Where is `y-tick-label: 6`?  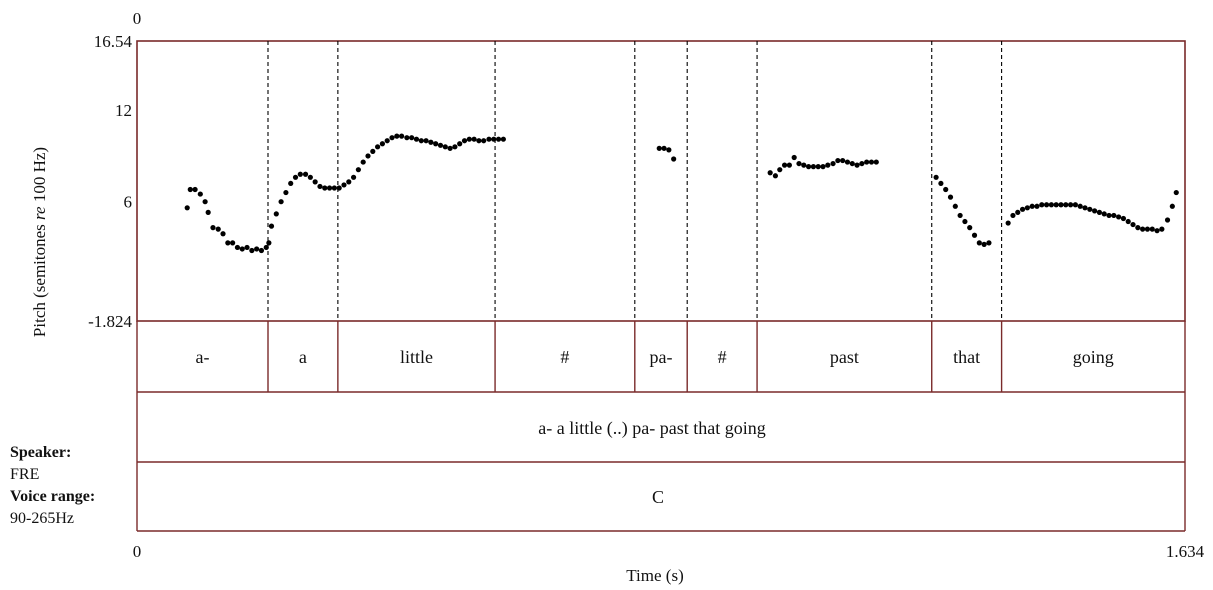 y-tick-label: 6 is located at coordinates (128, 202).